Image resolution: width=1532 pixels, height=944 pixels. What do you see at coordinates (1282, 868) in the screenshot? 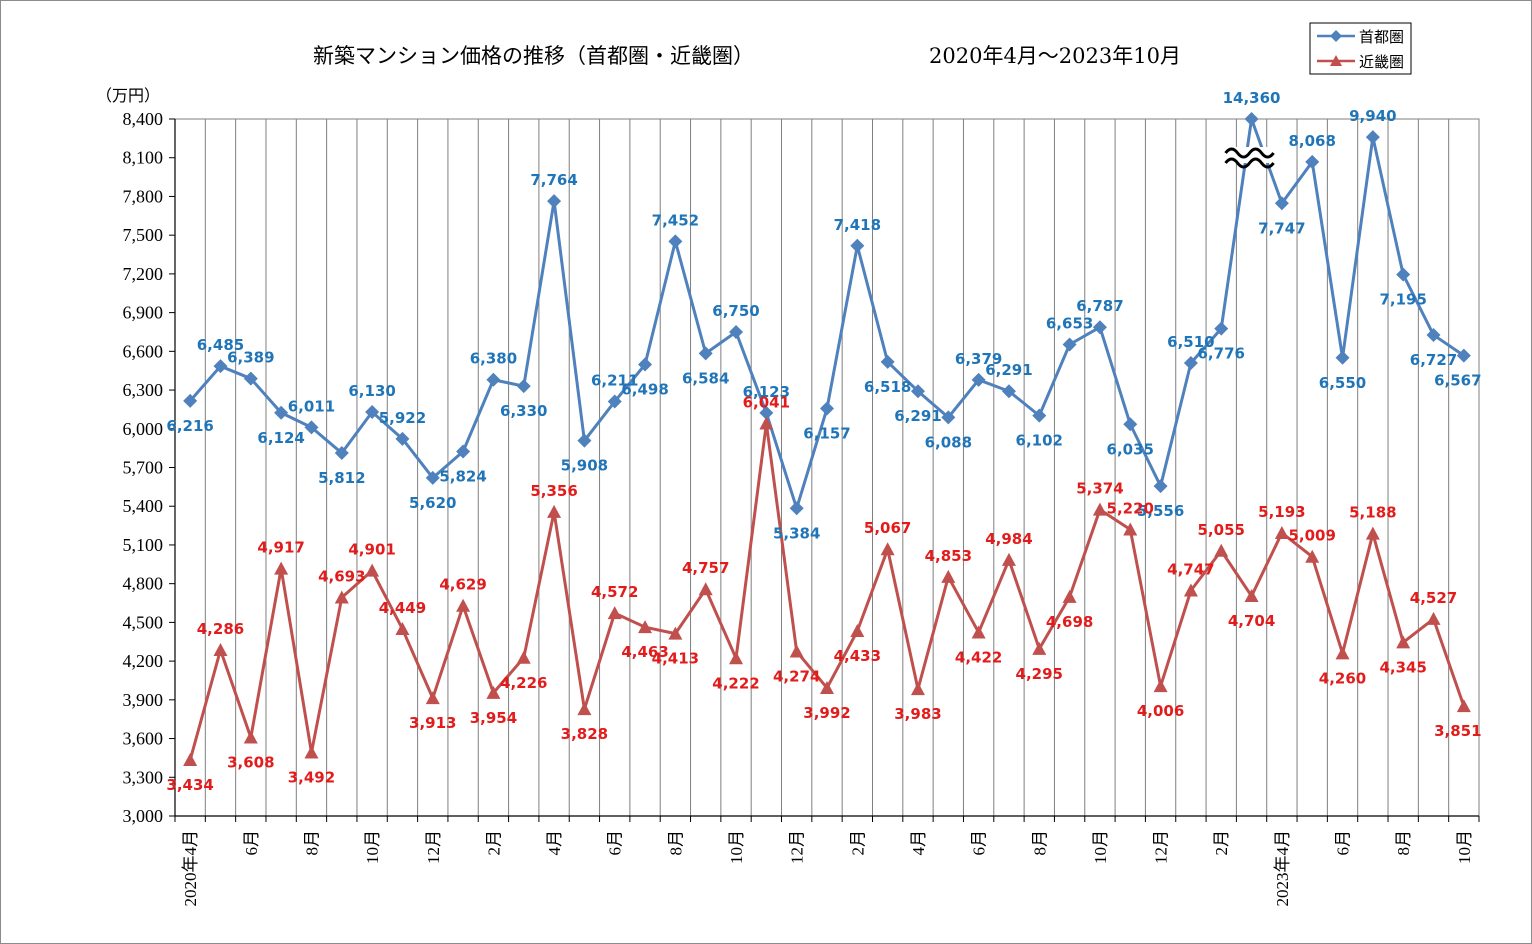
I see `x-tick-label: 2023年4月` at bounding box center [1282, 868].